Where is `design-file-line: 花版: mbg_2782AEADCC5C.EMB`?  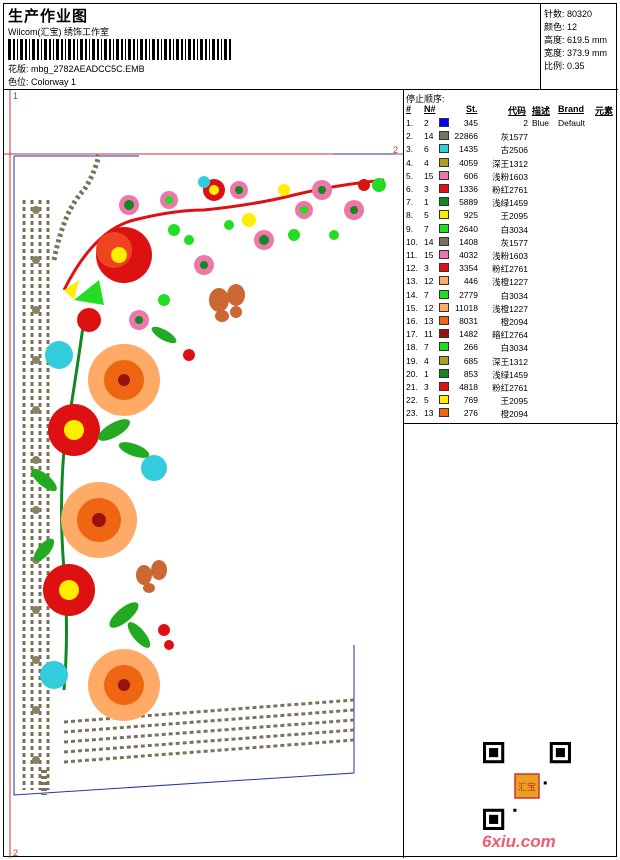 design-file-line: 花版: mbg_2782AEADCC5C.EMB is located at coordinates (76, 68).